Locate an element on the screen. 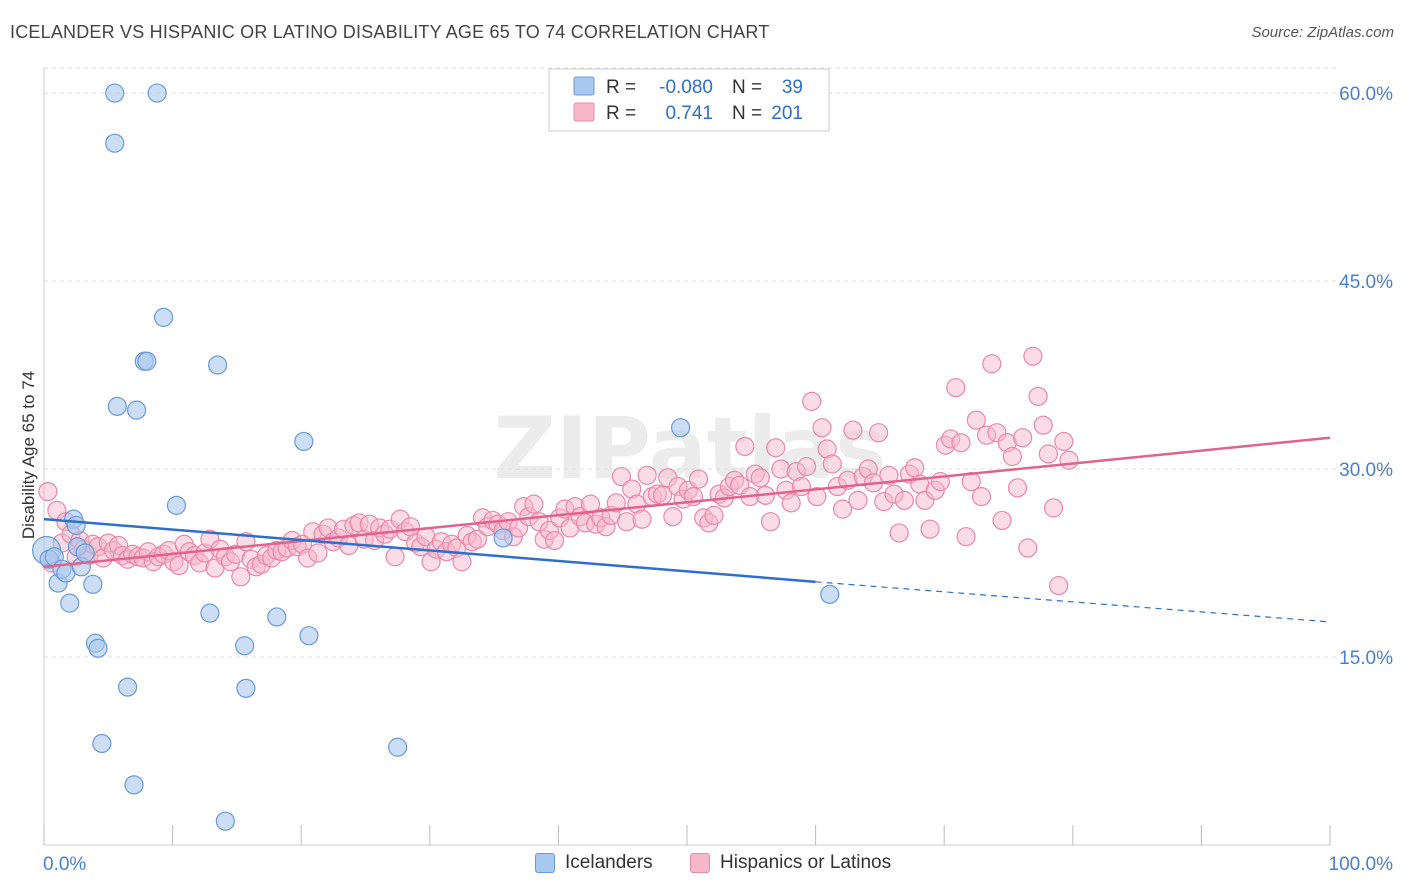 The height and width of the screenshot is (892, 1406). legend-item-hispanics: Hispanics or Latinos is located at coordinates (790, 863).